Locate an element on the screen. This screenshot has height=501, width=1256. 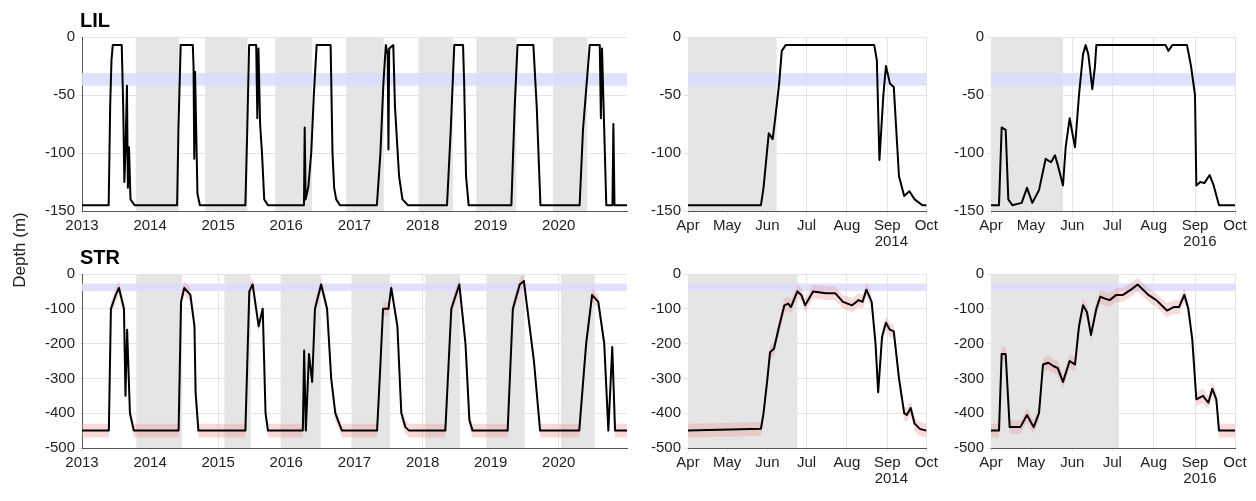
chart-title: STR is located at coordinates (100, 257).